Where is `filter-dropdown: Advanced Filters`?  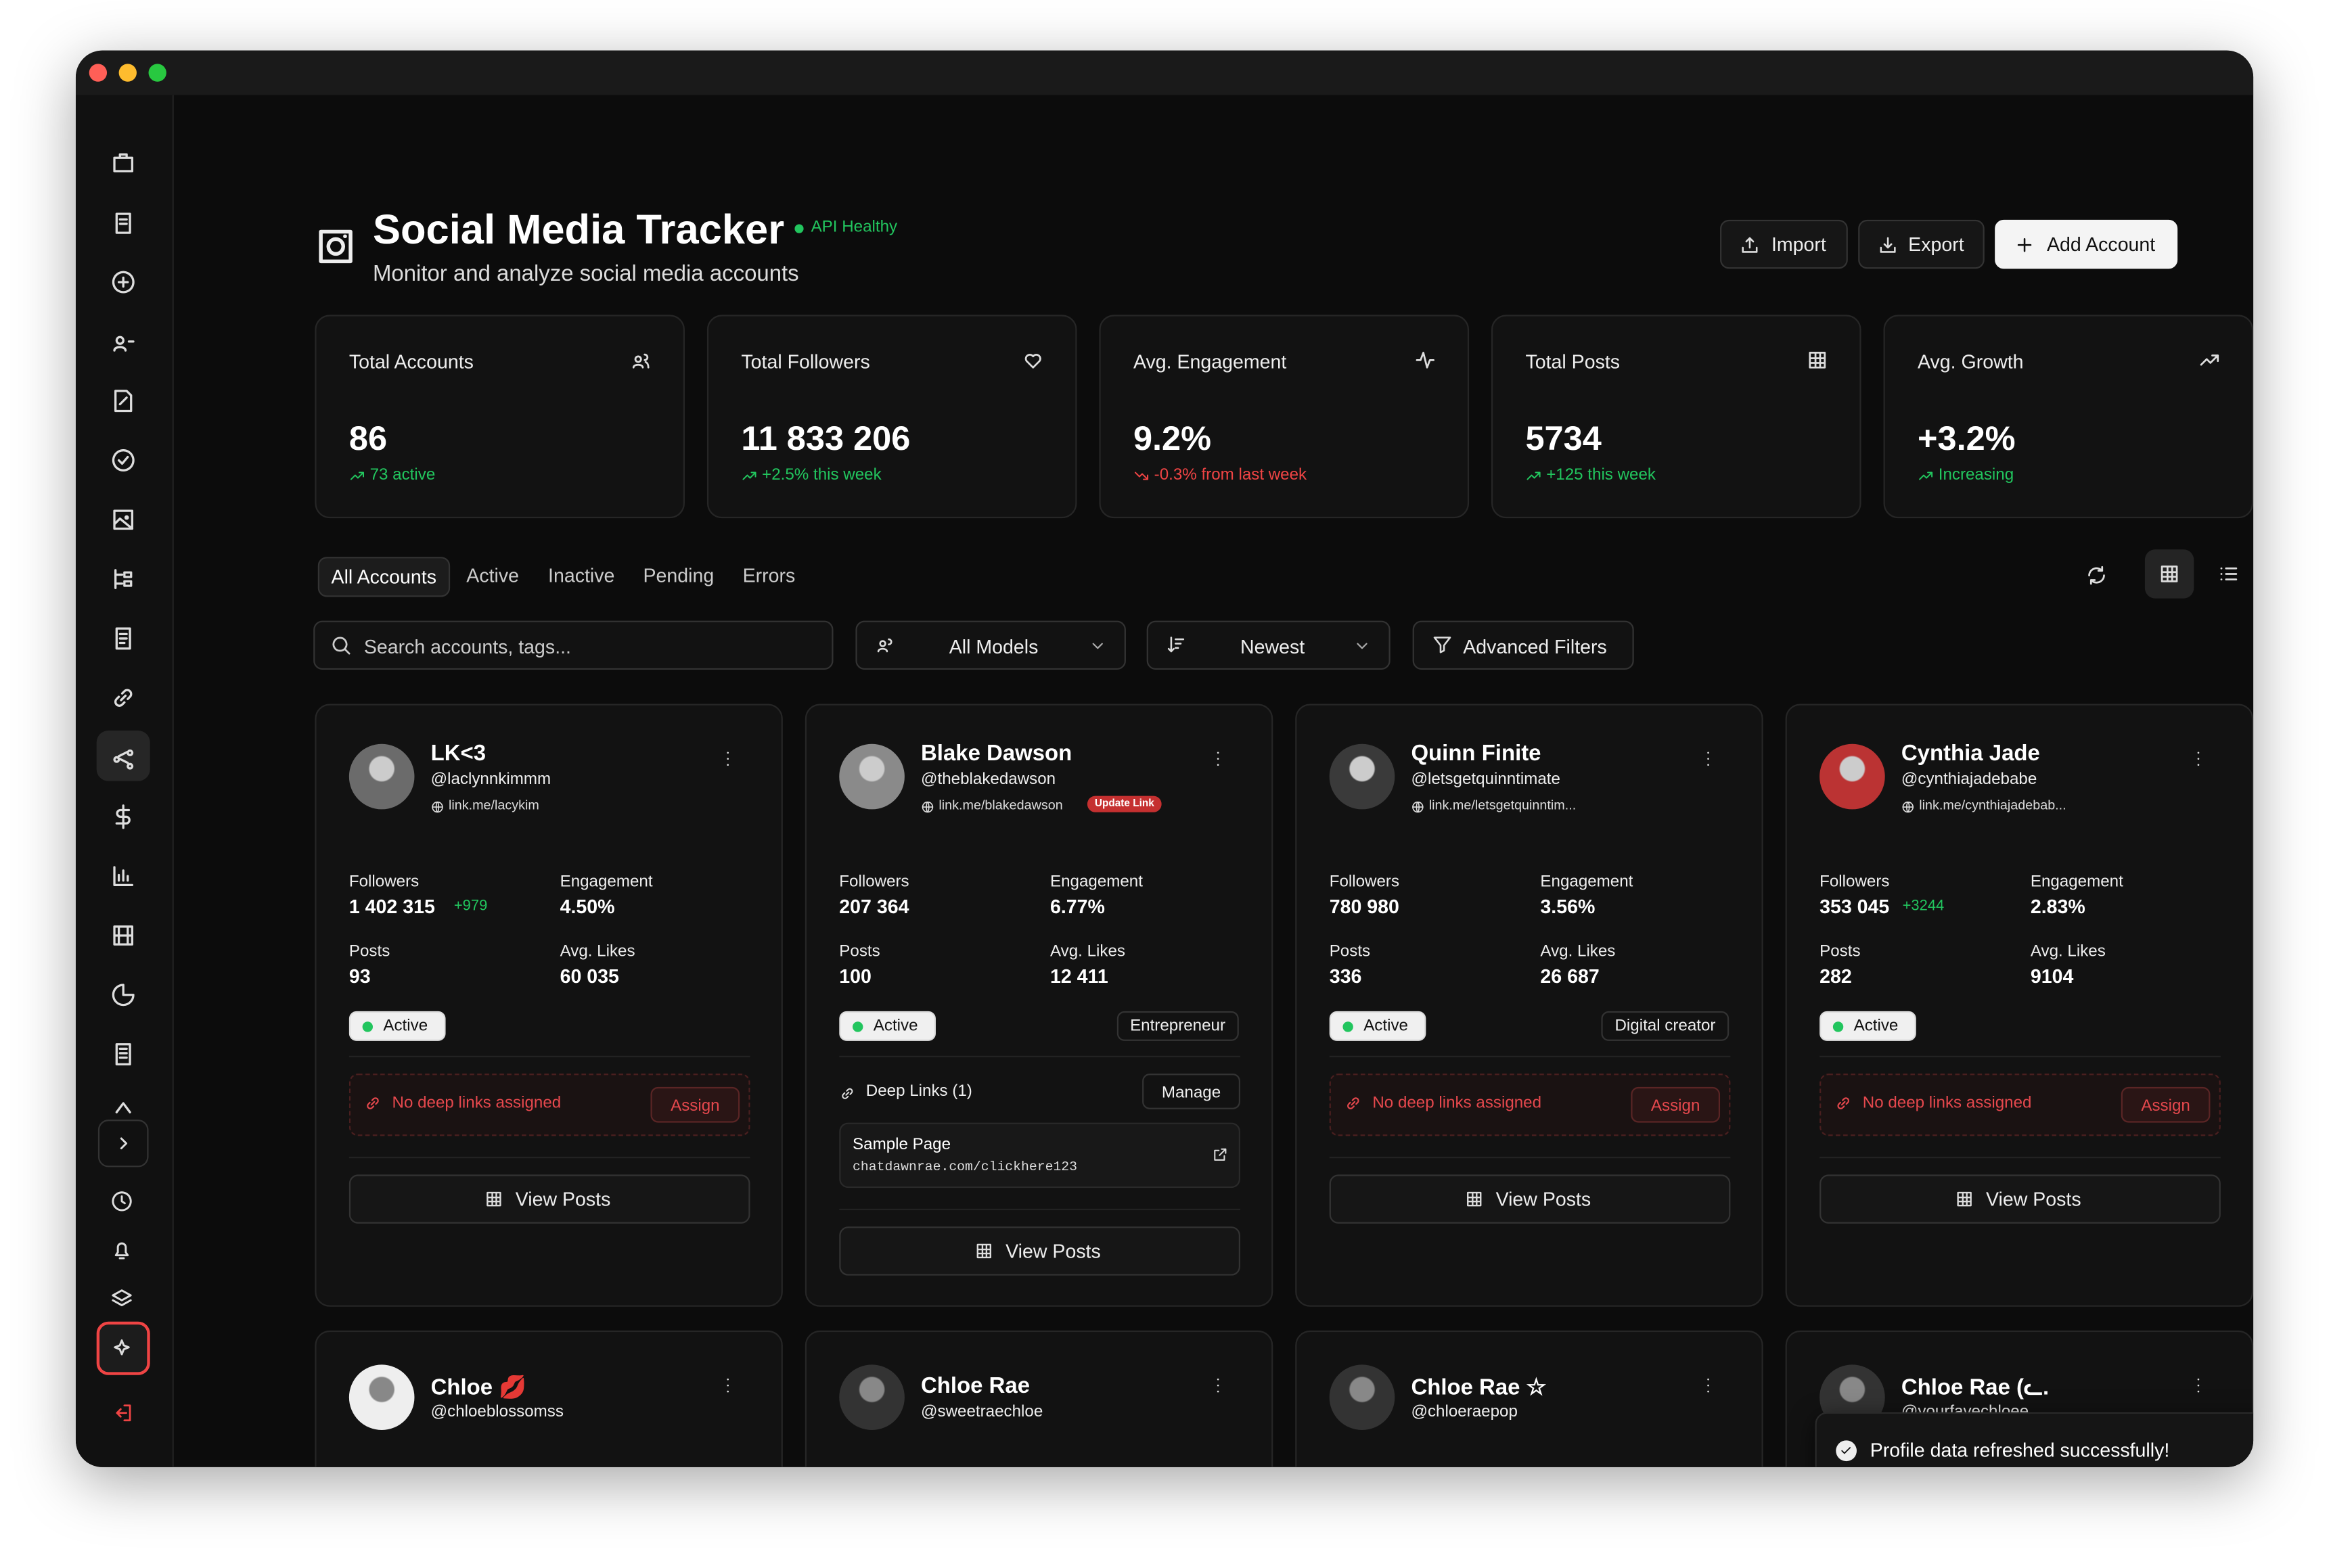
filter-dropdown: Advanced Filters is located at coordinates (1523, 645).